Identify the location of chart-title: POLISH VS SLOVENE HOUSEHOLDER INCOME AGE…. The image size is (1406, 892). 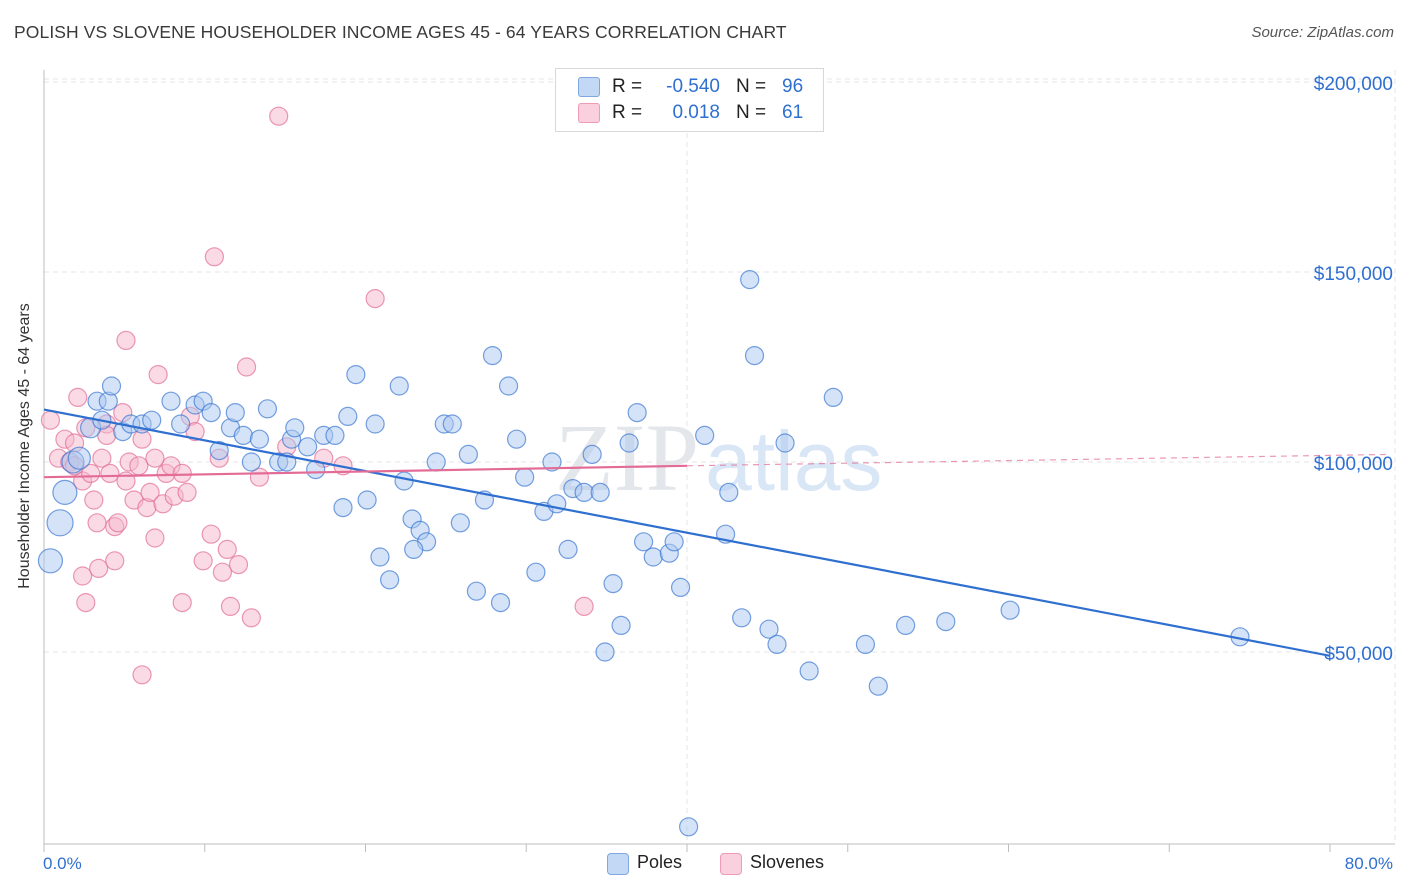
(400, 32).